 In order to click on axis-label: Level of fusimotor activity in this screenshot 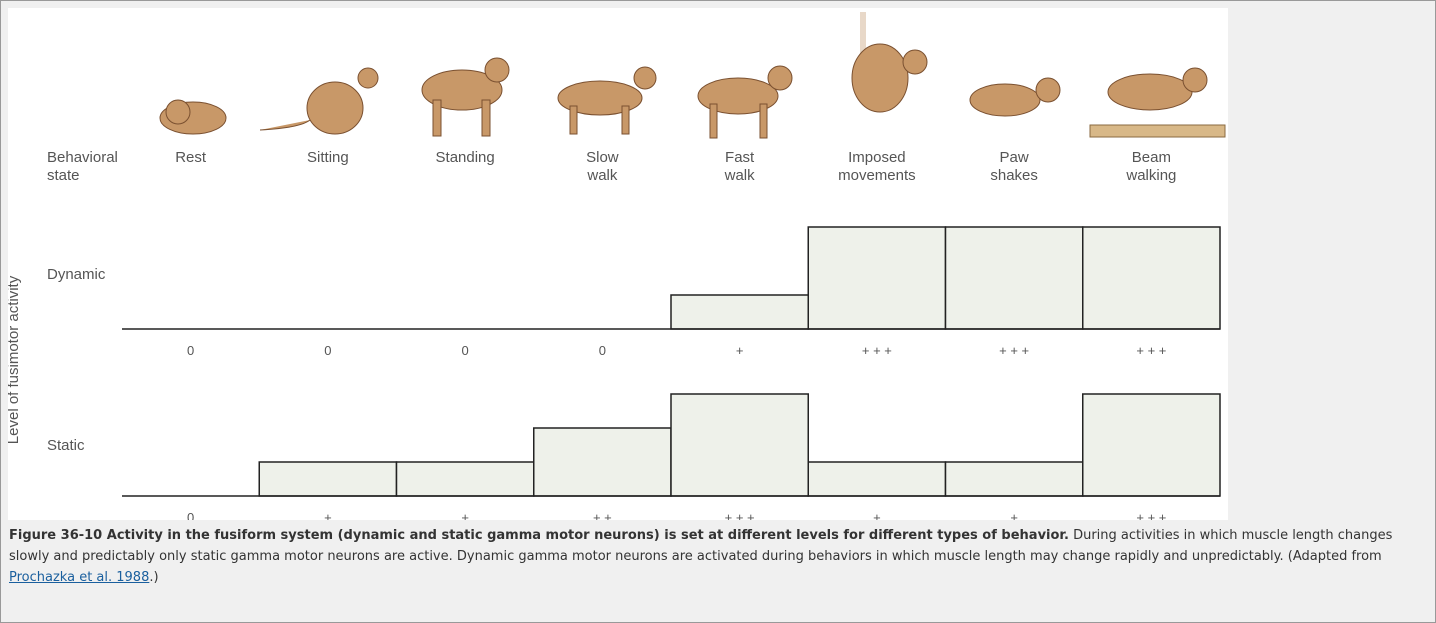, I will do `click(15, 359)`.